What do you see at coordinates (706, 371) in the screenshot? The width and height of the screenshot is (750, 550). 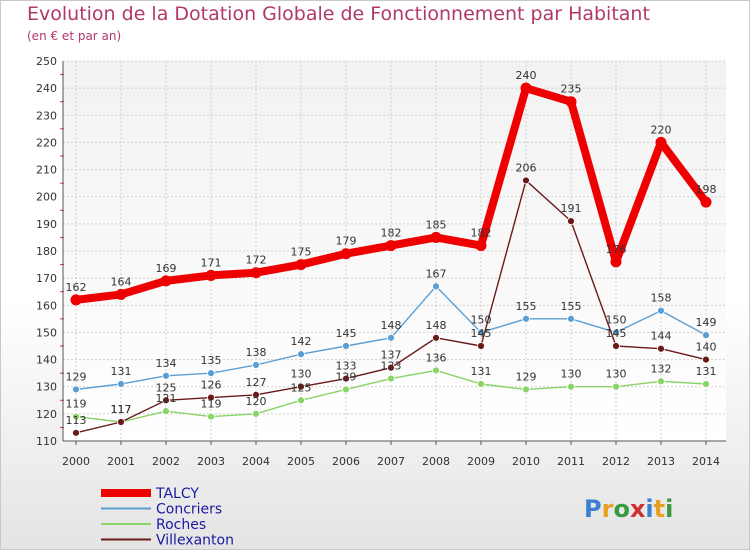 I see `data-label-roches: 131` at bounding box center [706, 371].